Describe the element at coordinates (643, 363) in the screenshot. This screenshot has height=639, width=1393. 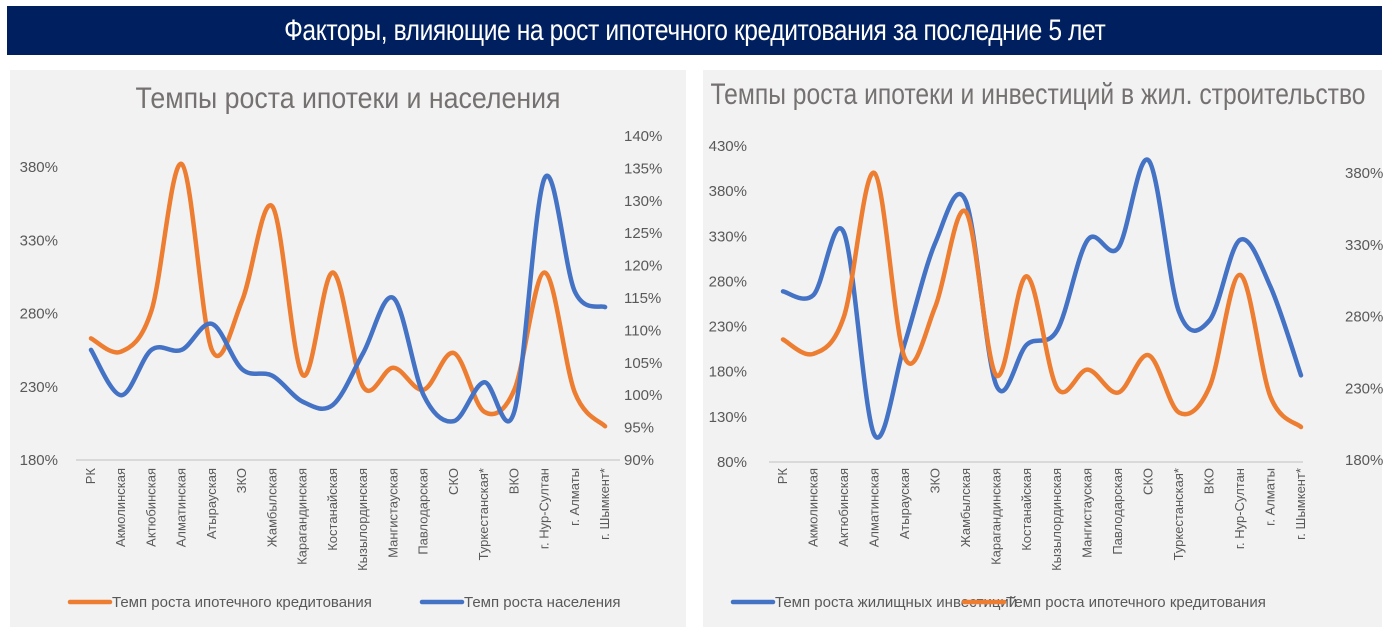
I see `y-right-tick-label: 105%` at that location.